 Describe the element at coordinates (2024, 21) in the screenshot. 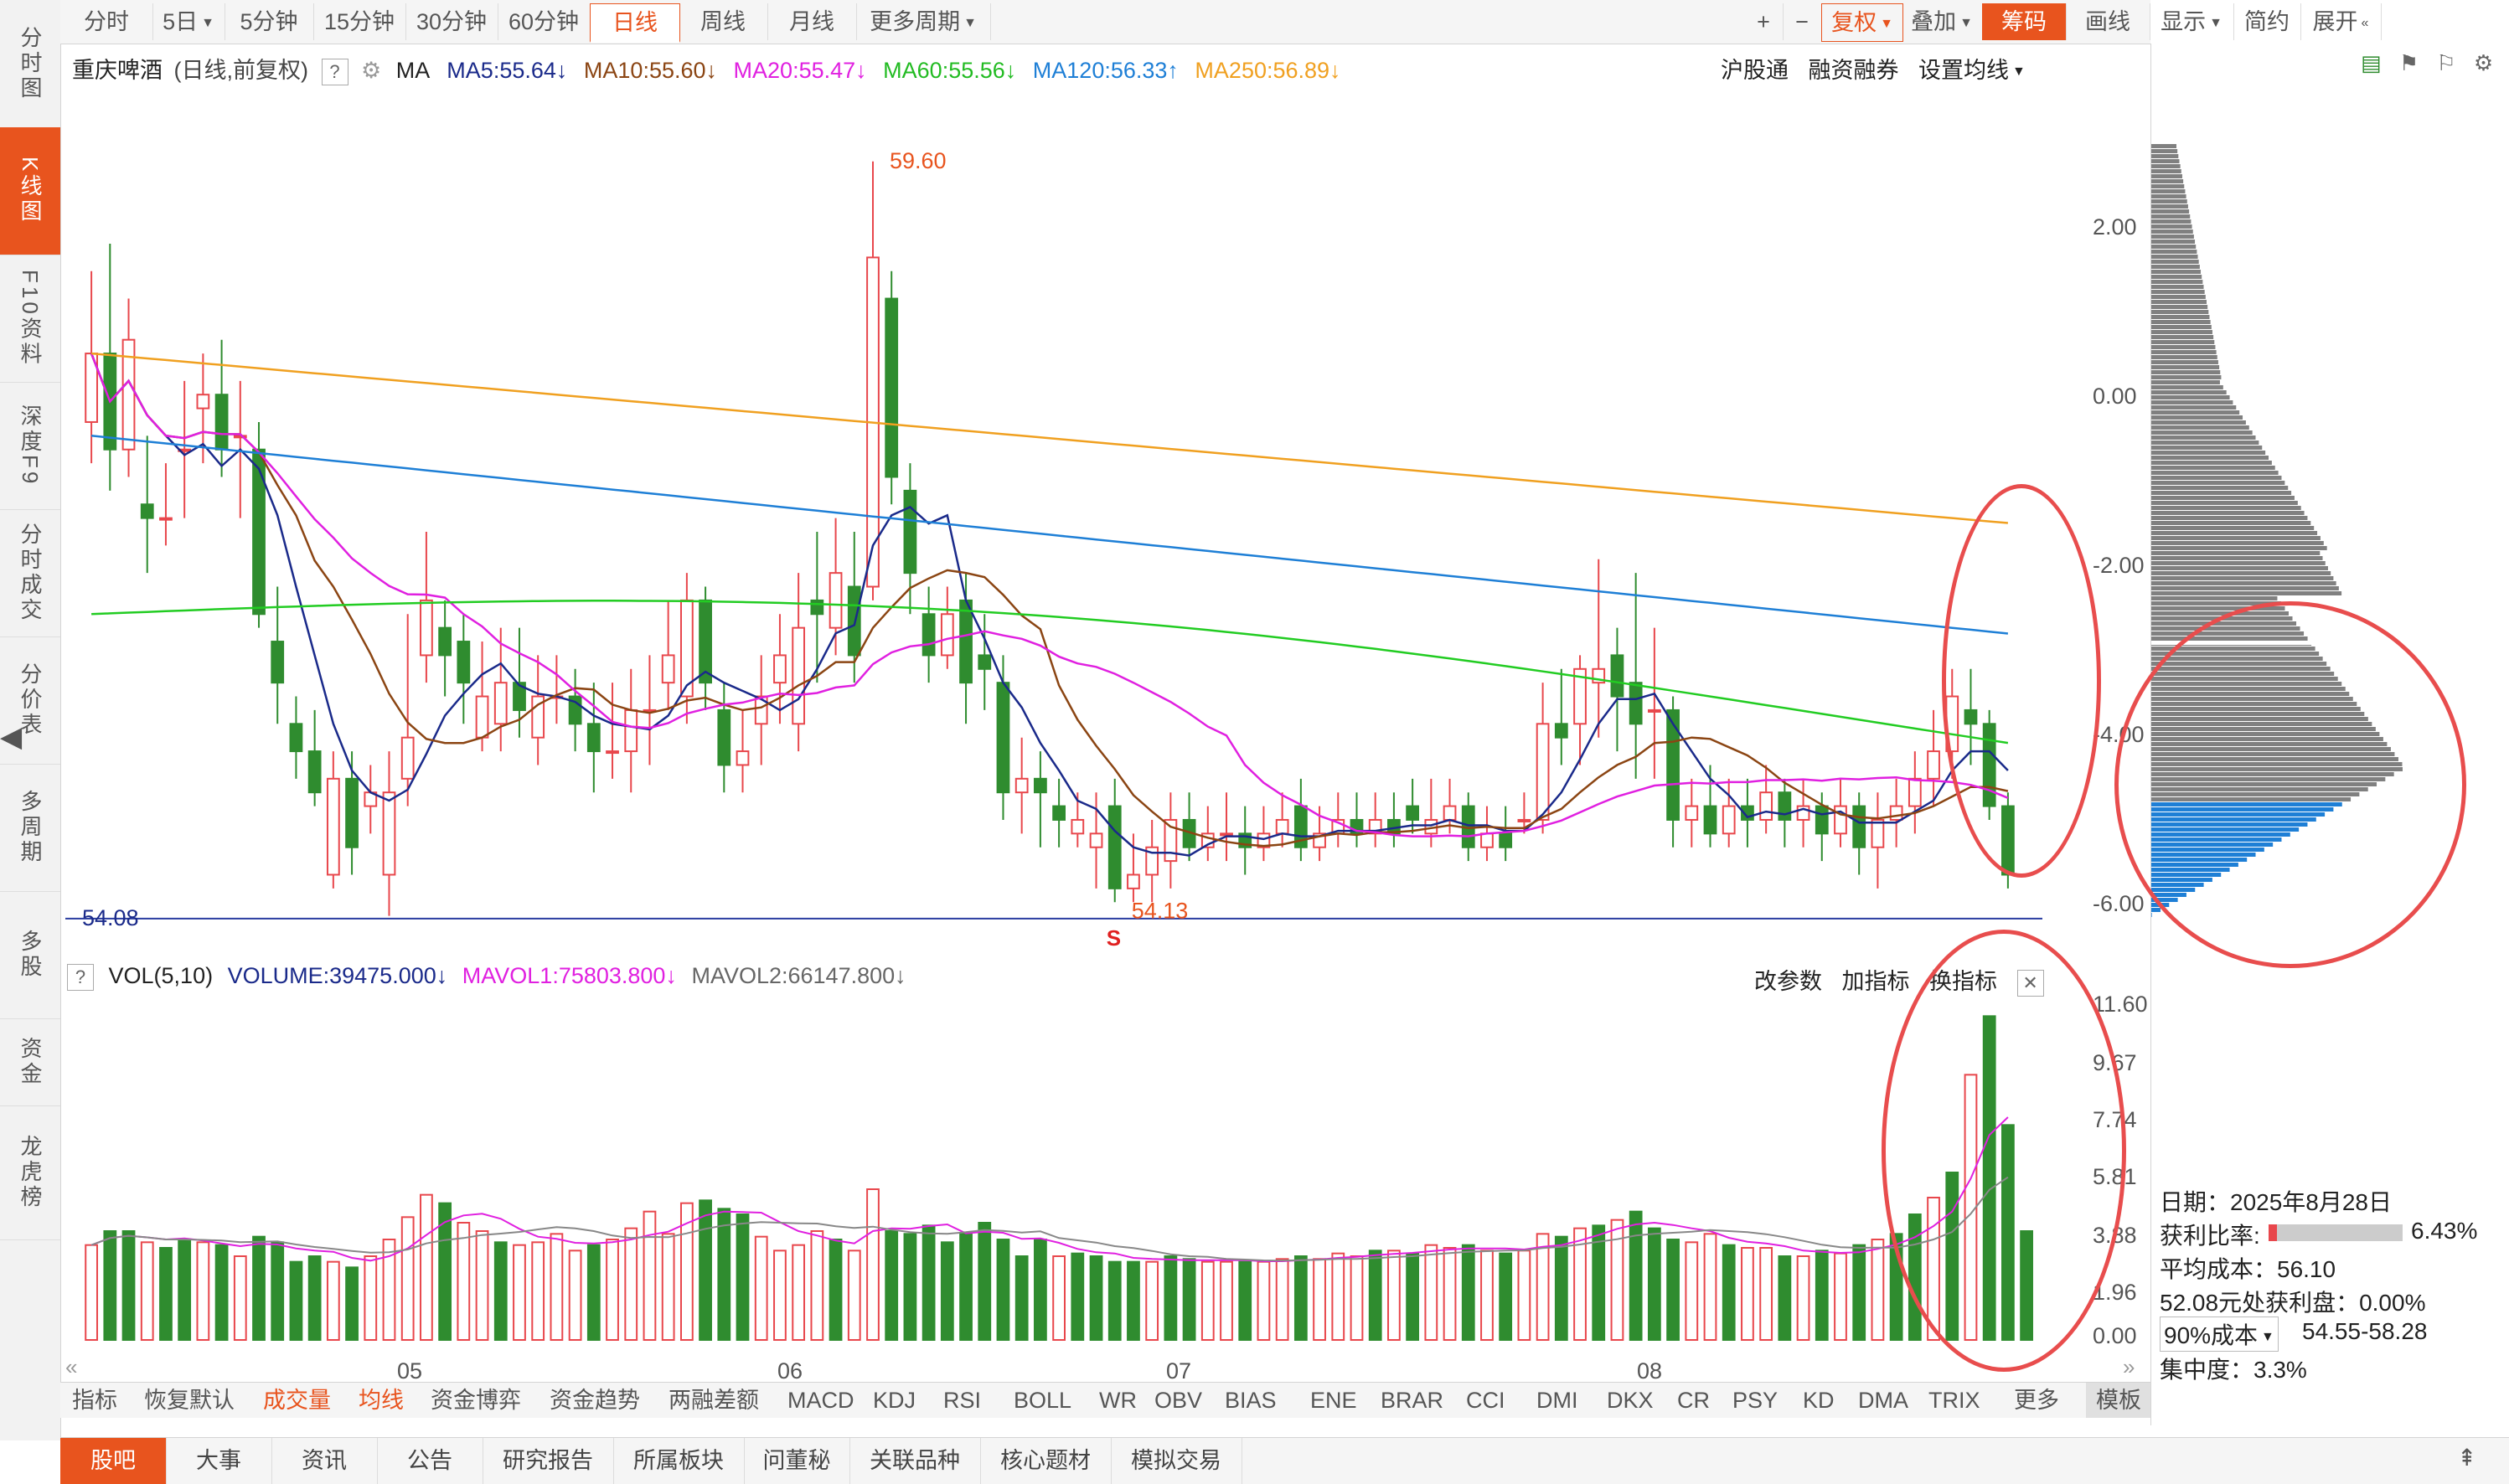

I see `tool-4: 筹码` at that location.